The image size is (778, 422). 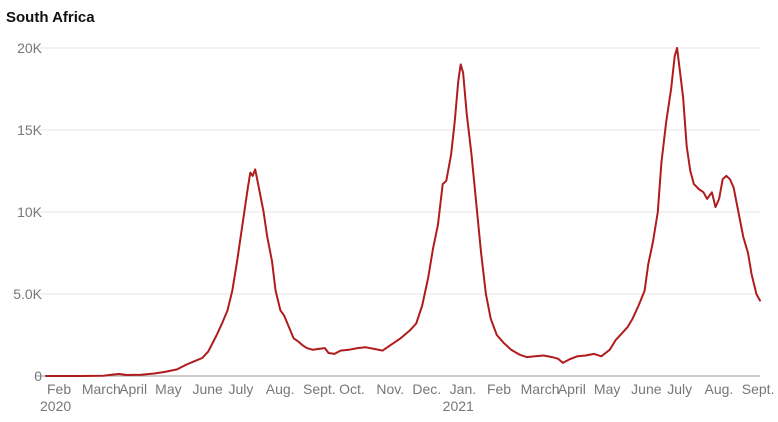 I want to click on x-tick-label: Jan., so click(x=463, y=389).